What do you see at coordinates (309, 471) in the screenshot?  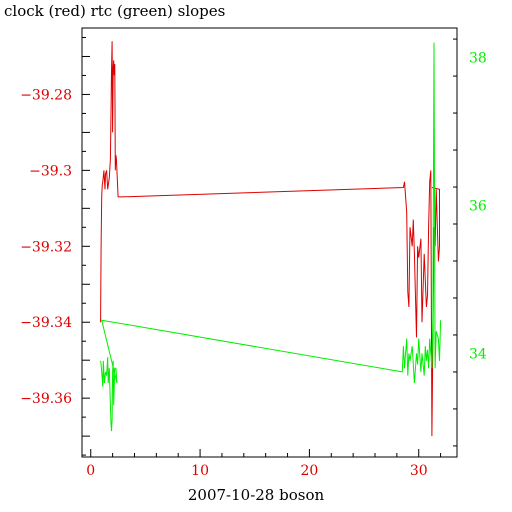 I see `x-tick-label: 20` at bounding box center [309, 471].